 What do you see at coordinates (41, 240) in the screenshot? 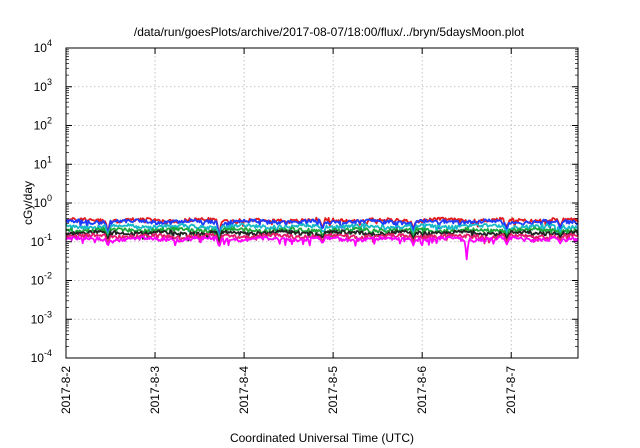
I see `y-tick-label: 10⁻¹` at bounding box center [41, 240].